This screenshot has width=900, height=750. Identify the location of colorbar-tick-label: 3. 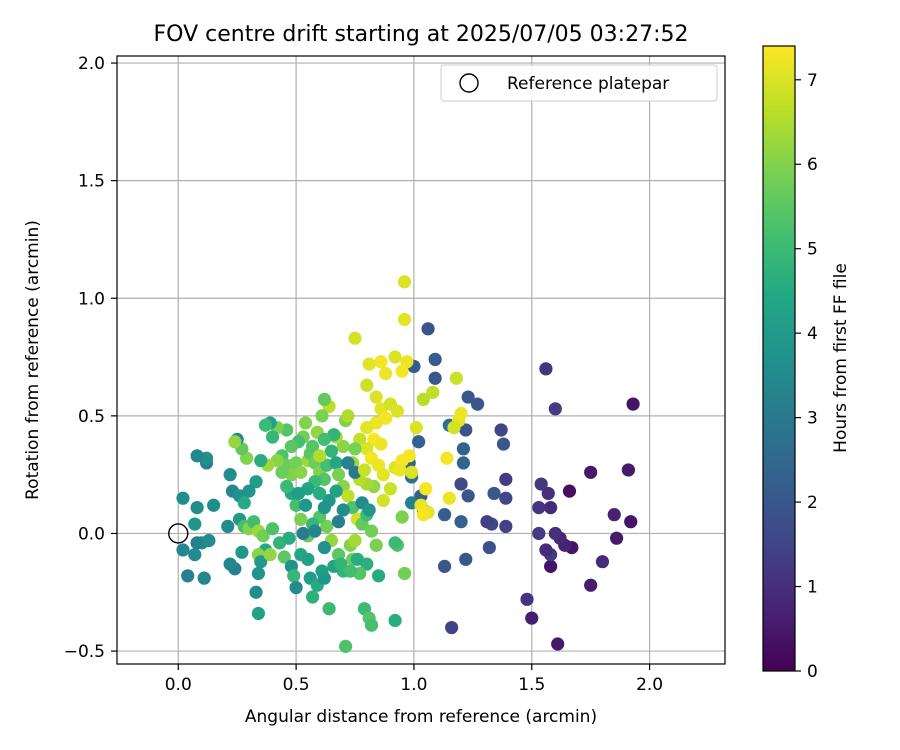
(812, 419).